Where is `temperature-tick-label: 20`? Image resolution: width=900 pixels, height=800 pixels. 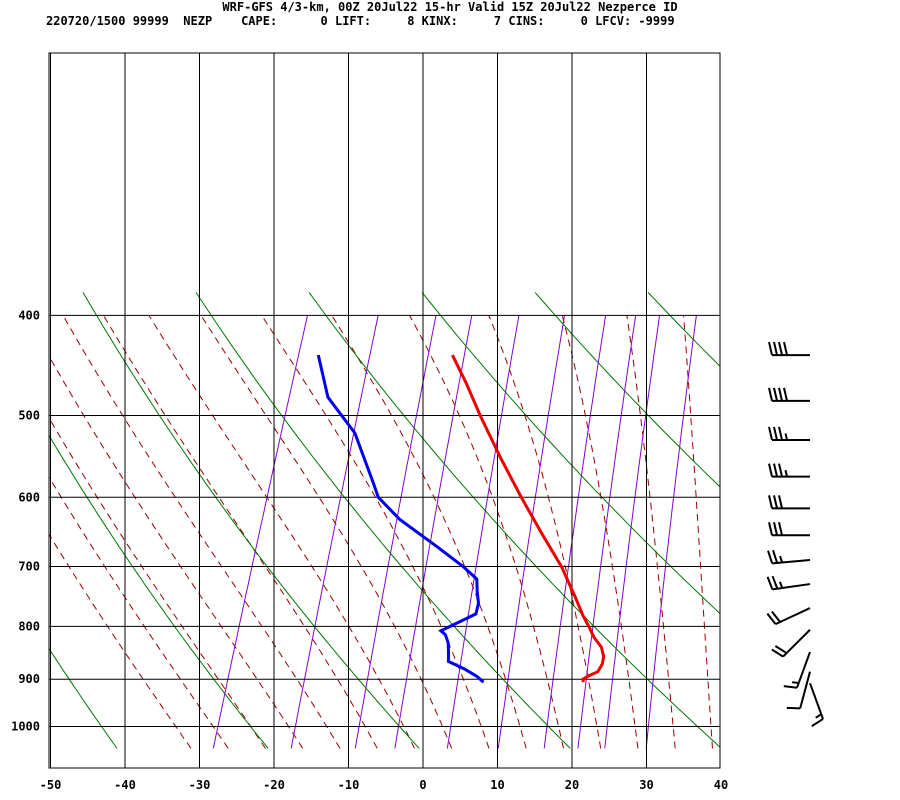 temperature-tick-label: 20 is located at coordinates (572, 785).